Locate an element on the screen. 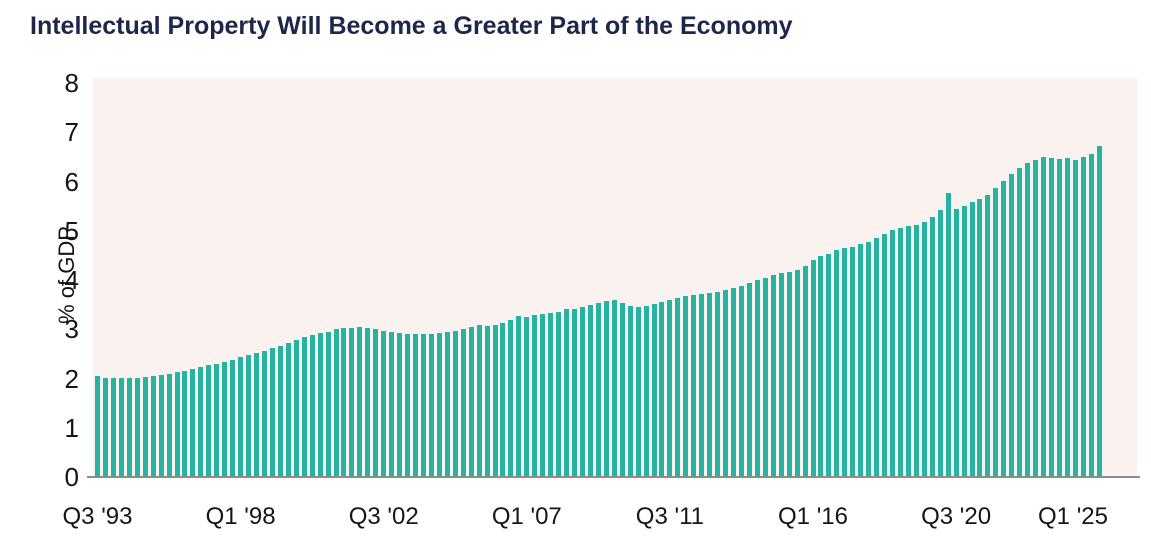 This screenshot has height=538, width=1151. x-tick-label: Q1 '98 is located at coordinates (240, 516).